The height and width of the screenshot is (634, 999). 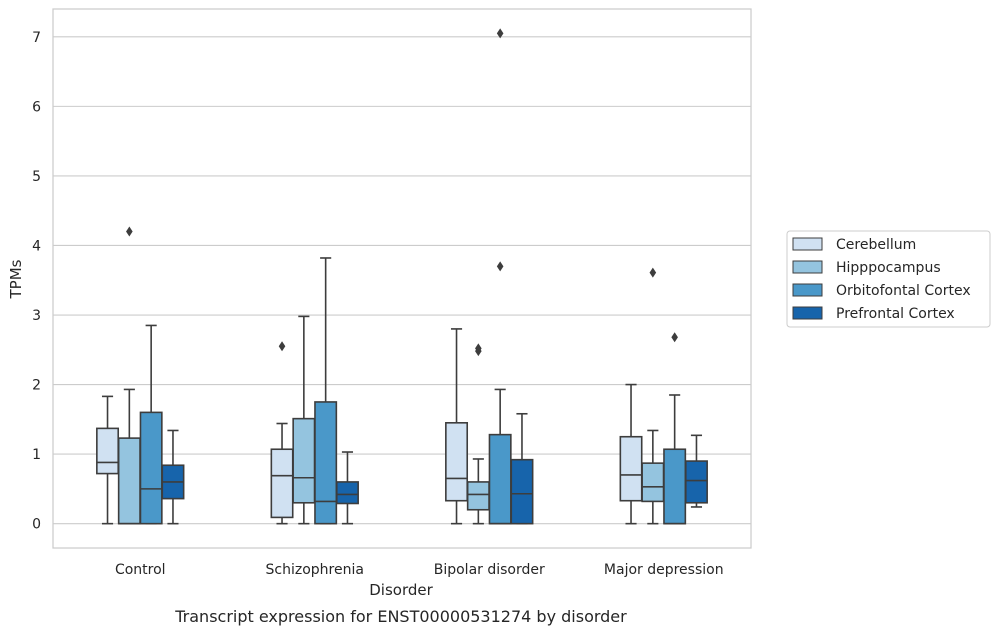 I want to click on y-tick-label: 5, so click(x=36, y=177).